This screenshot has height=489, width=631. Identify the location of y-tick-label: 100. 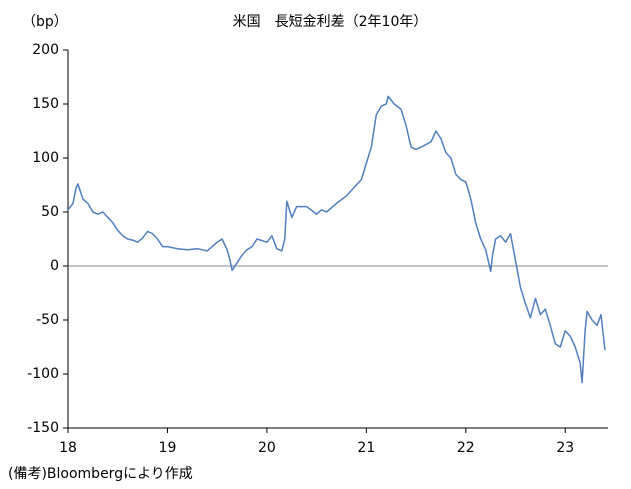
(45, 158).